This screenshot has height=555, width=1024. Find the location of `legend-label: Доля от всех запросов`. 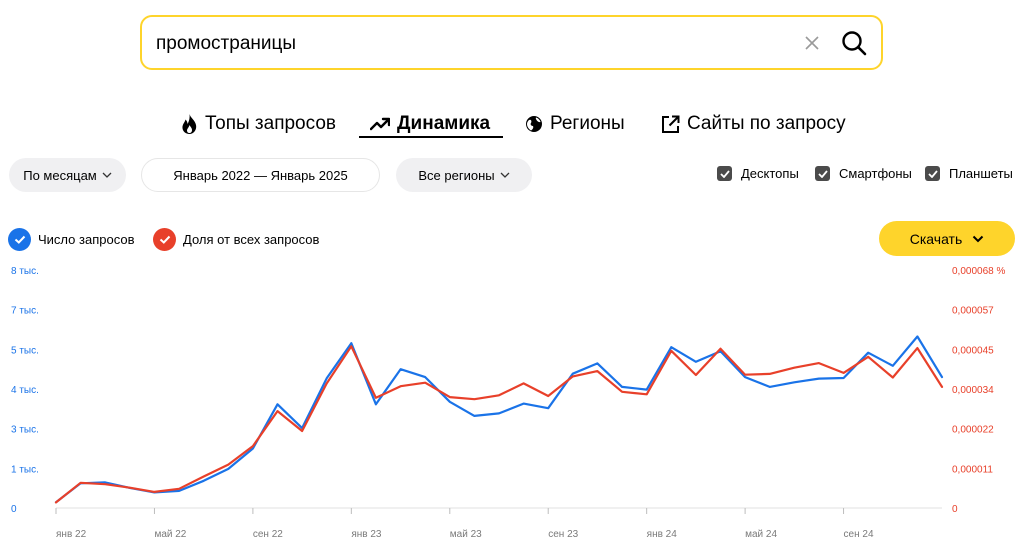

legend-label: Доля от всех запросов is located at coordinates (251, 239).